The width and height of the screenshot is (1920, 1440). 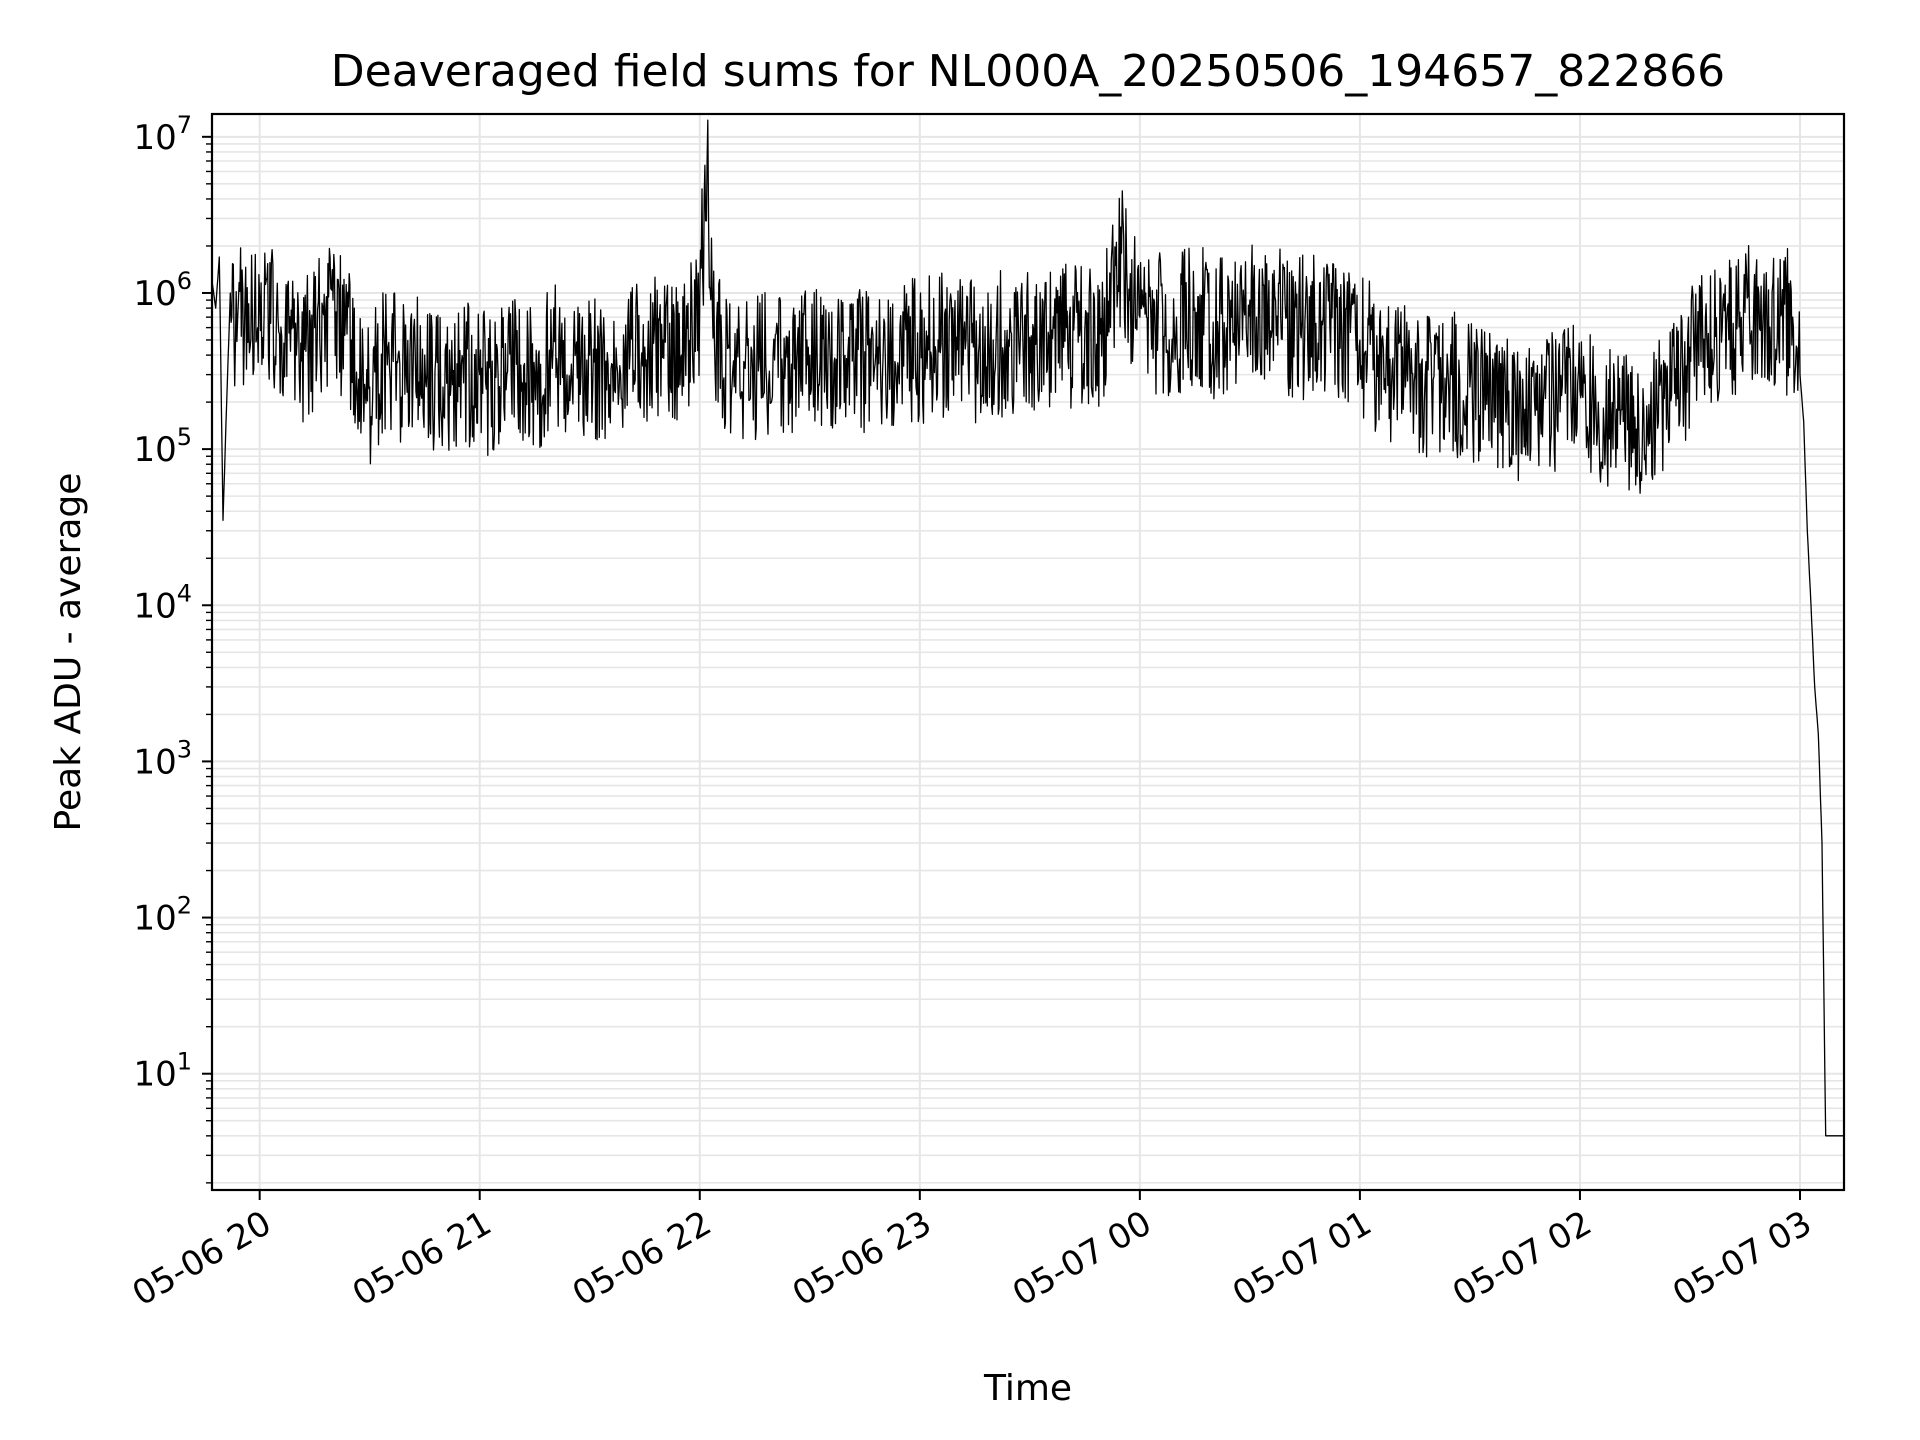 I want to click on y-tick-label: 10¹, so click(x=162, y=1071).